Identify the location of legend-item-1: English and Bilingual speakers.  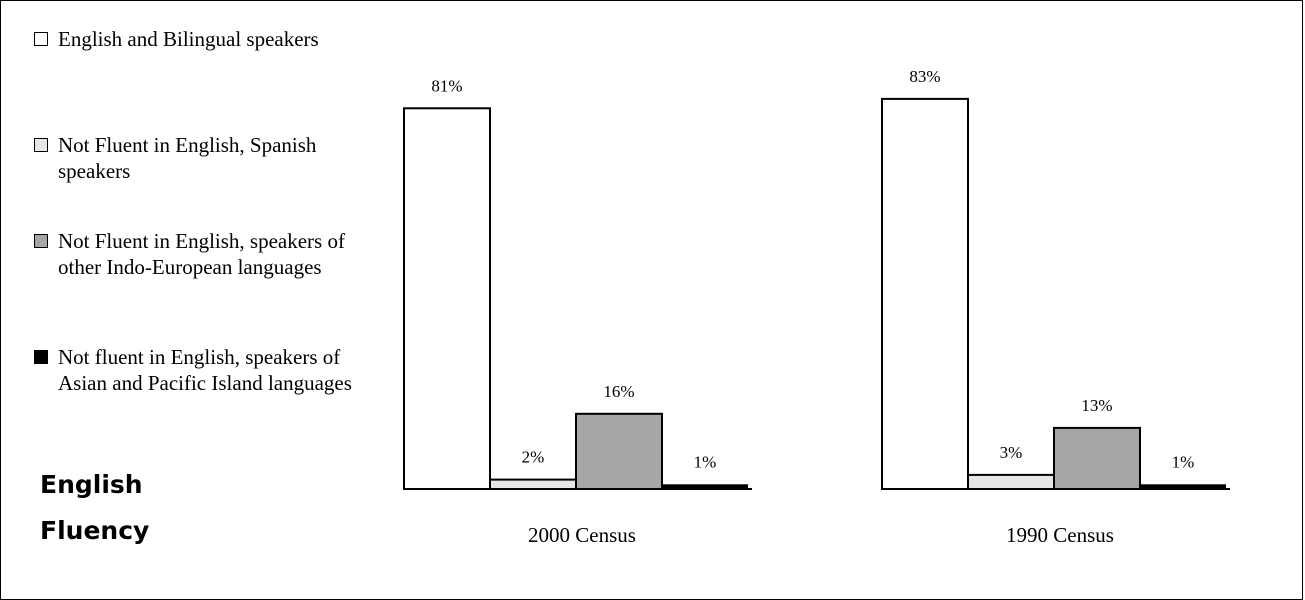
(196, 39).